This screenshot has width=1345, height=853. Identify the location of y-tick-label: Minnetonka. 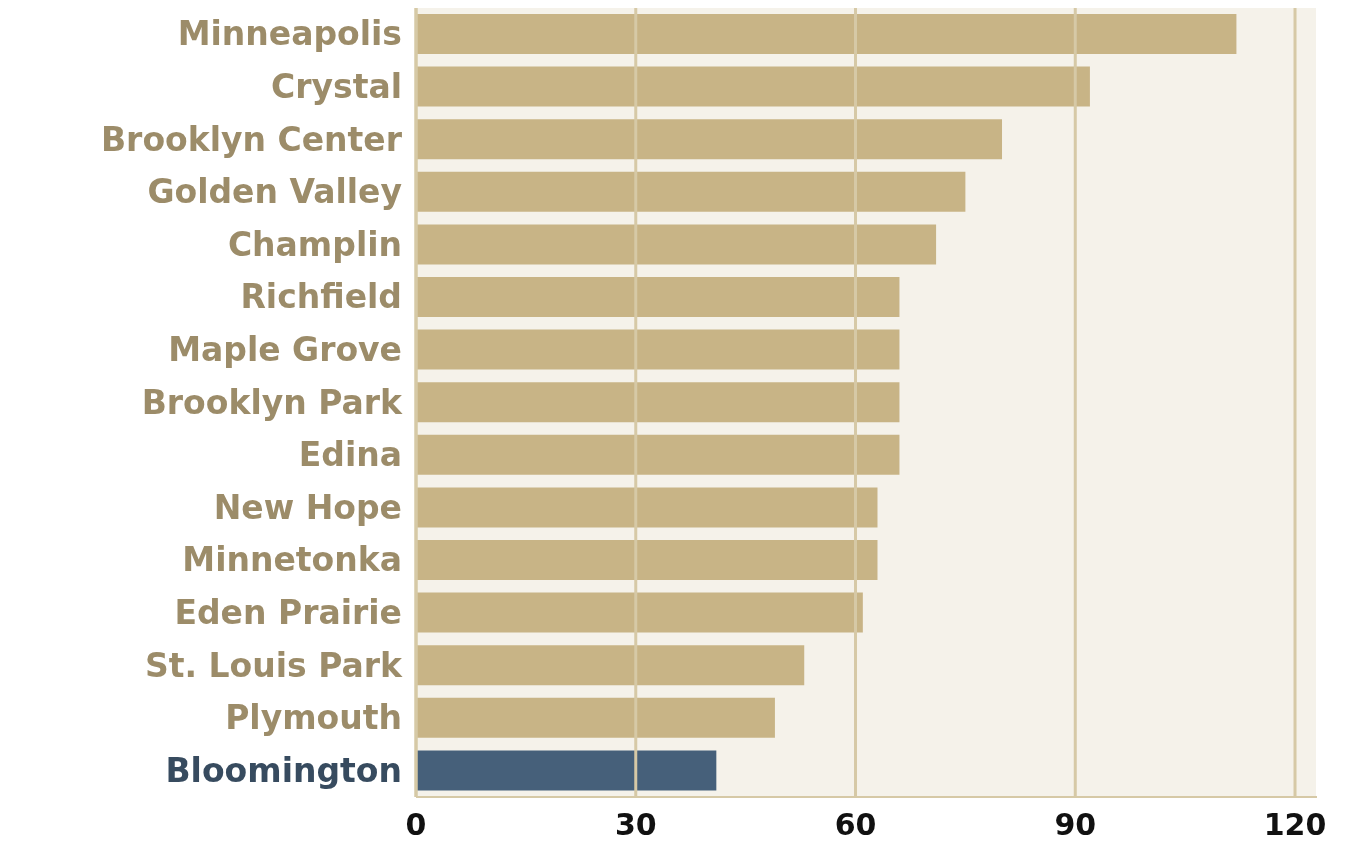
(292, 560).